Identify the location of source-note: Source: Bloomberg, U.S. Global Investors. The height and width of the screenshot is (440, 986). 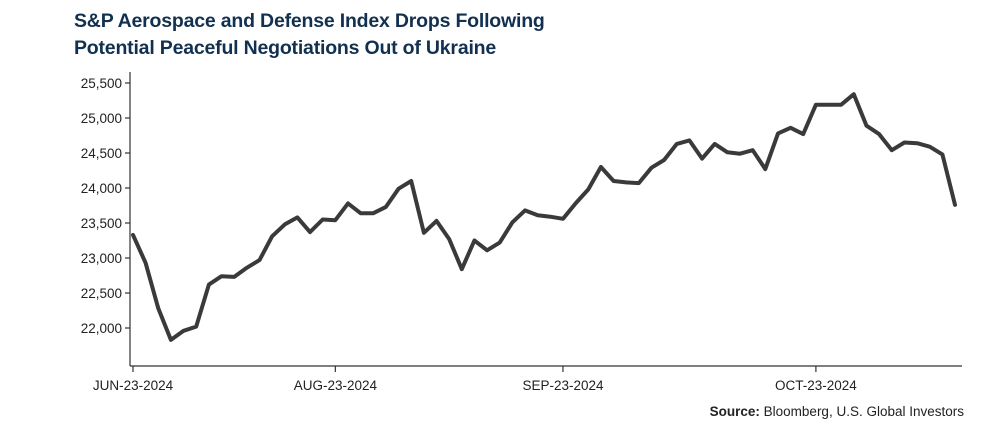
(837, 411).